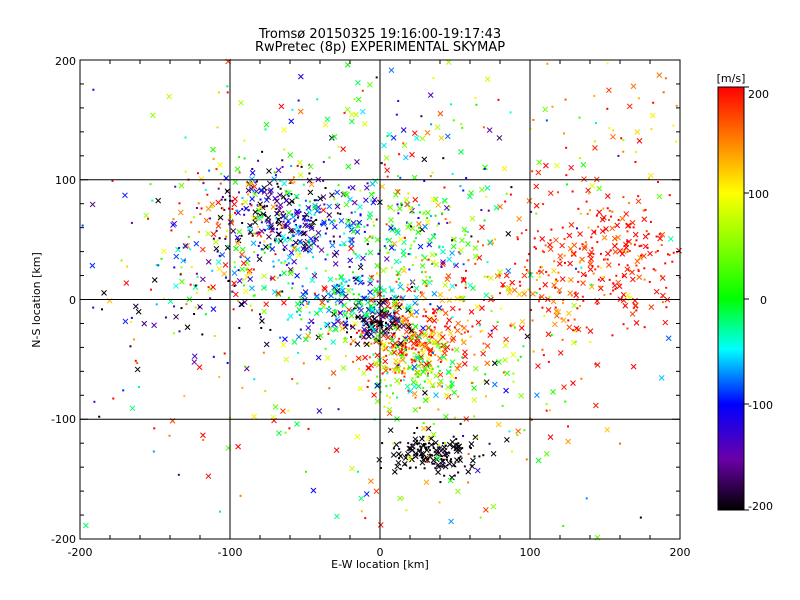 This screenshot has width=800, height=600. What do you see at coordinates (530, 552) in the screenshot?
I see `x-tick-label: 100` at bounding box center [530, 552].